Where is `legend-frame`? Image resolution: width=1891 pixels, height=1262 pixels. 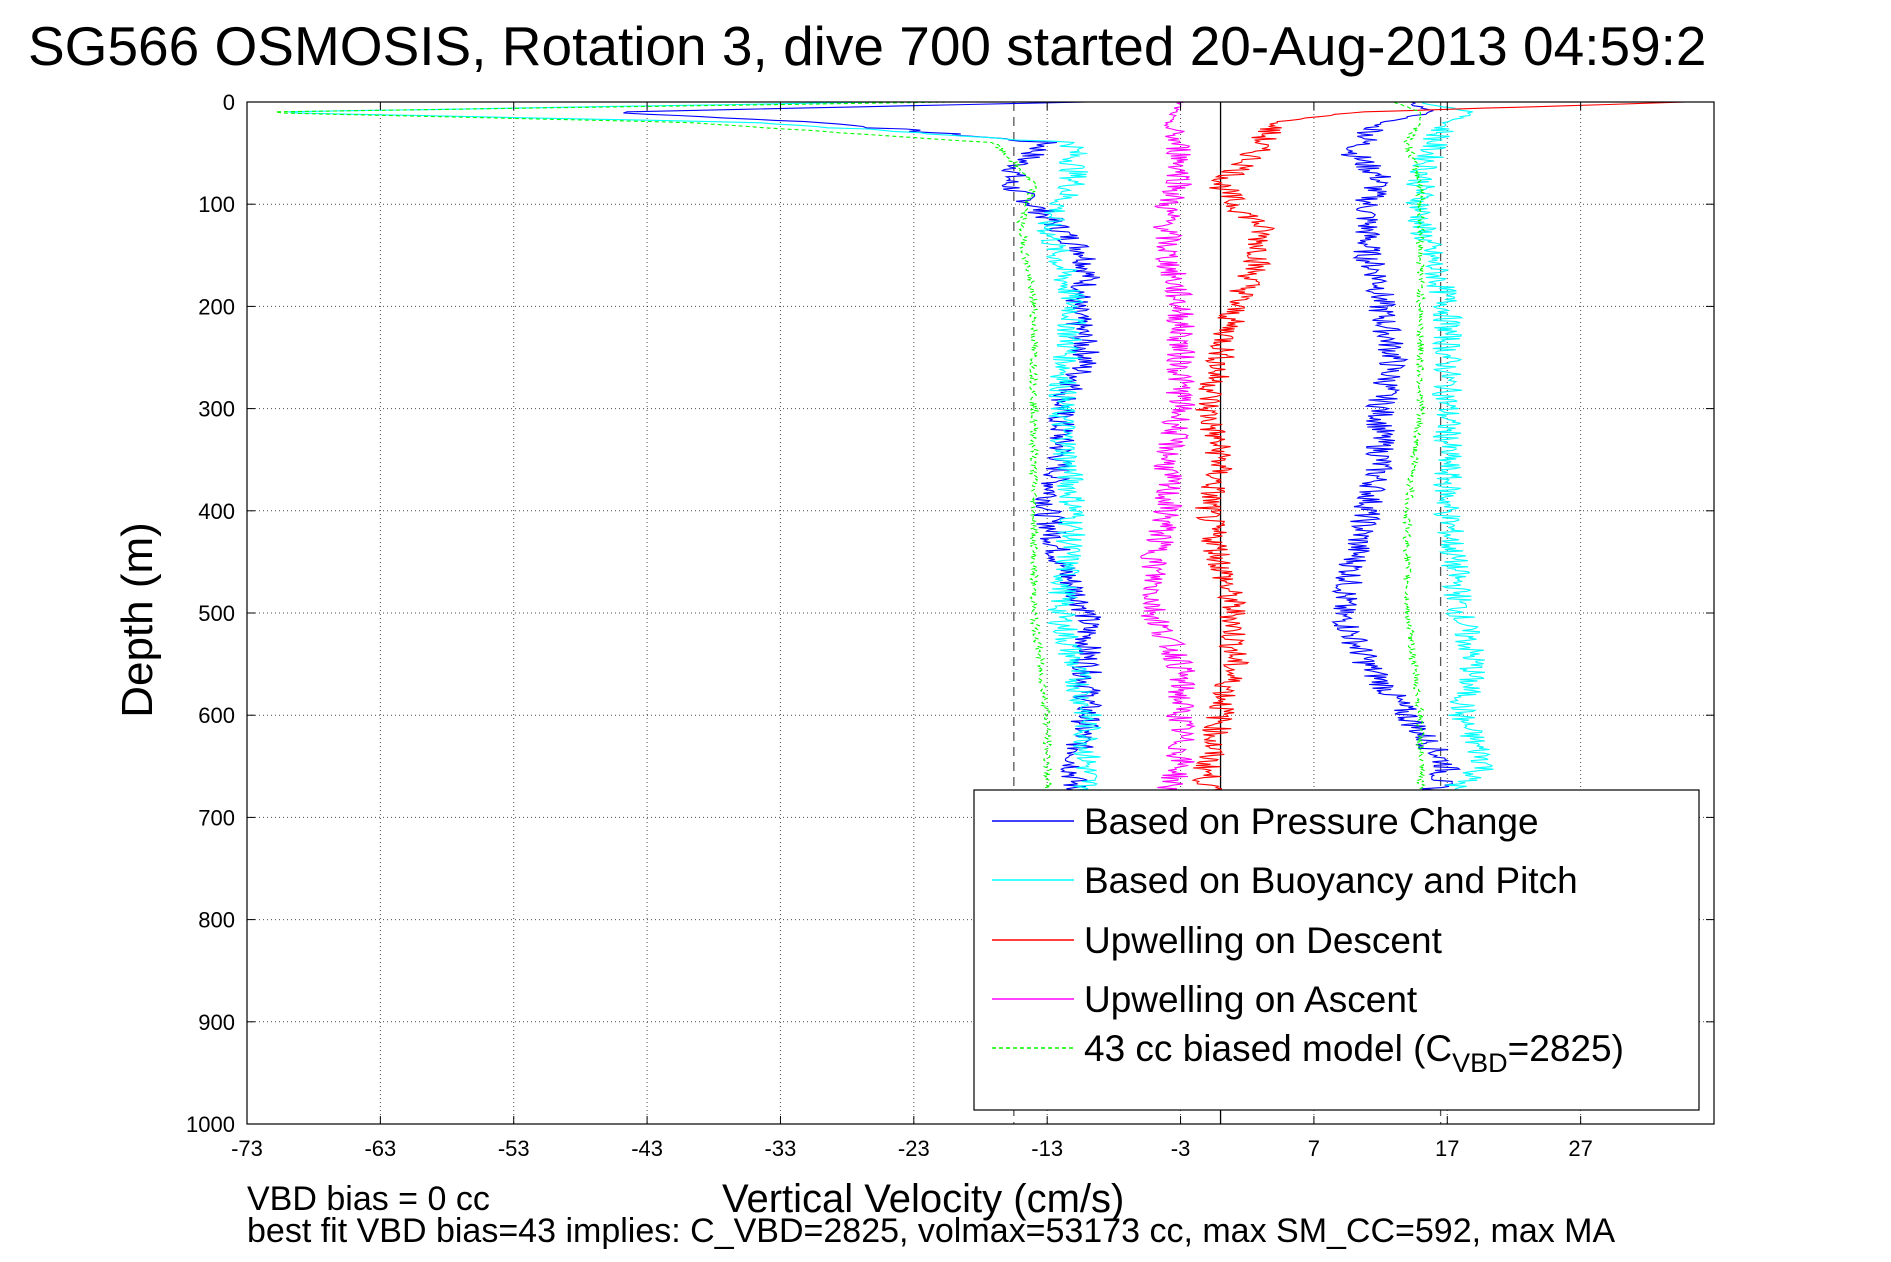 legend-frame is located at coordinates (1336, 950).